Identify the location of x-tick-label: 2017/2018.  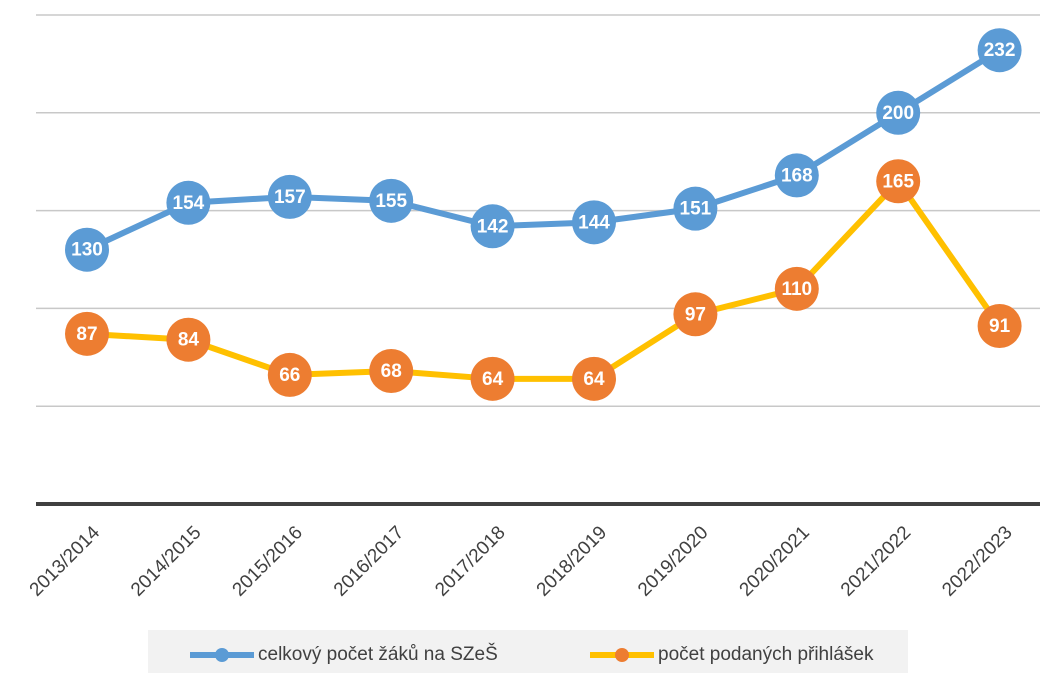
(470, 561).